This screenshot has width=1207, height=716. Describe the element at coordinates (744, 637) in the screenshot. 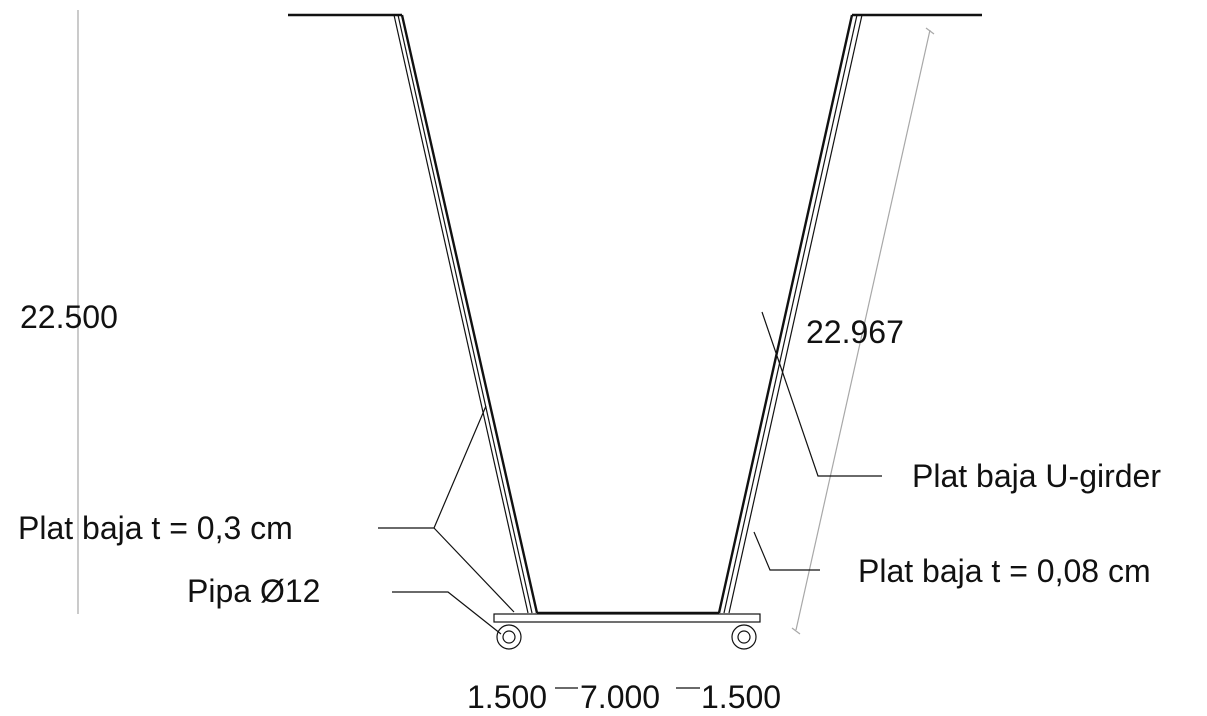

I see `right-pipe` at that location.